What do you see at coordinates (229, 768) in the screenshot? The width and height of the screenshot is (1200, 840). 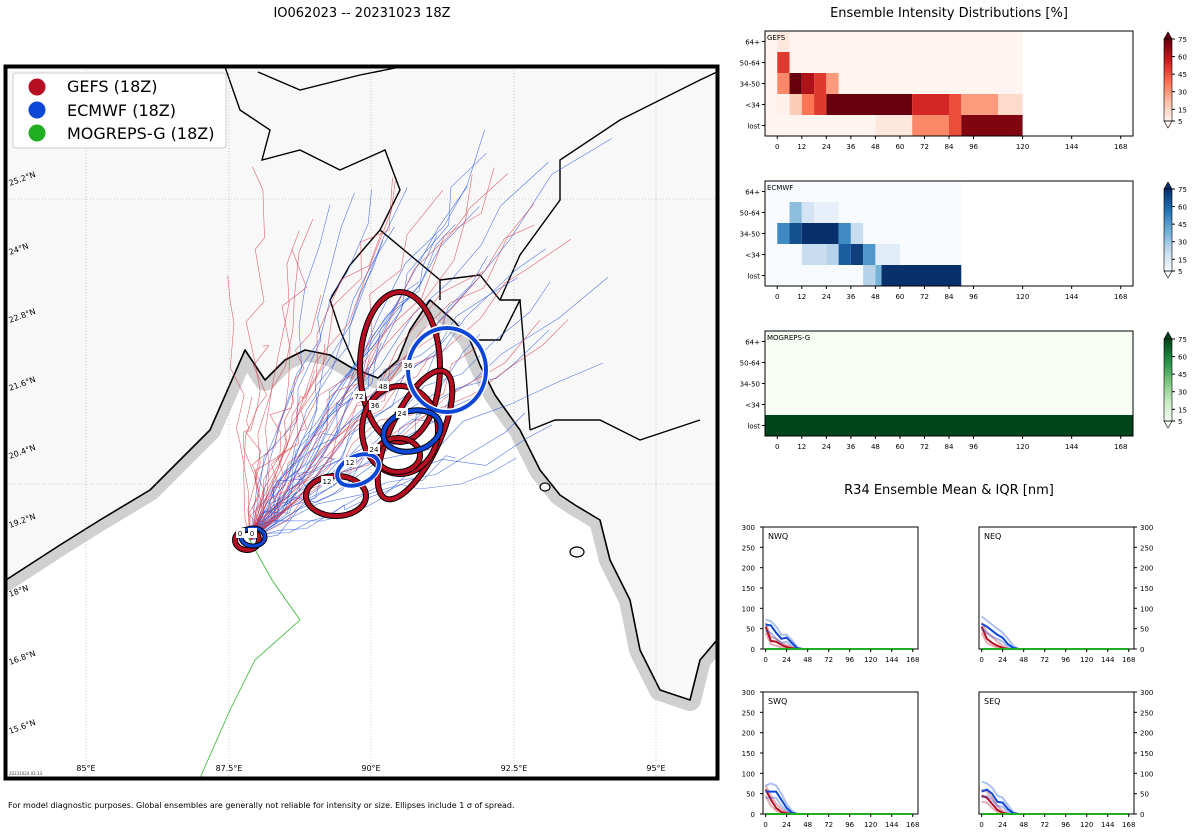 I see `lon-label: 87.5°E` at bounding box center [229, 768].